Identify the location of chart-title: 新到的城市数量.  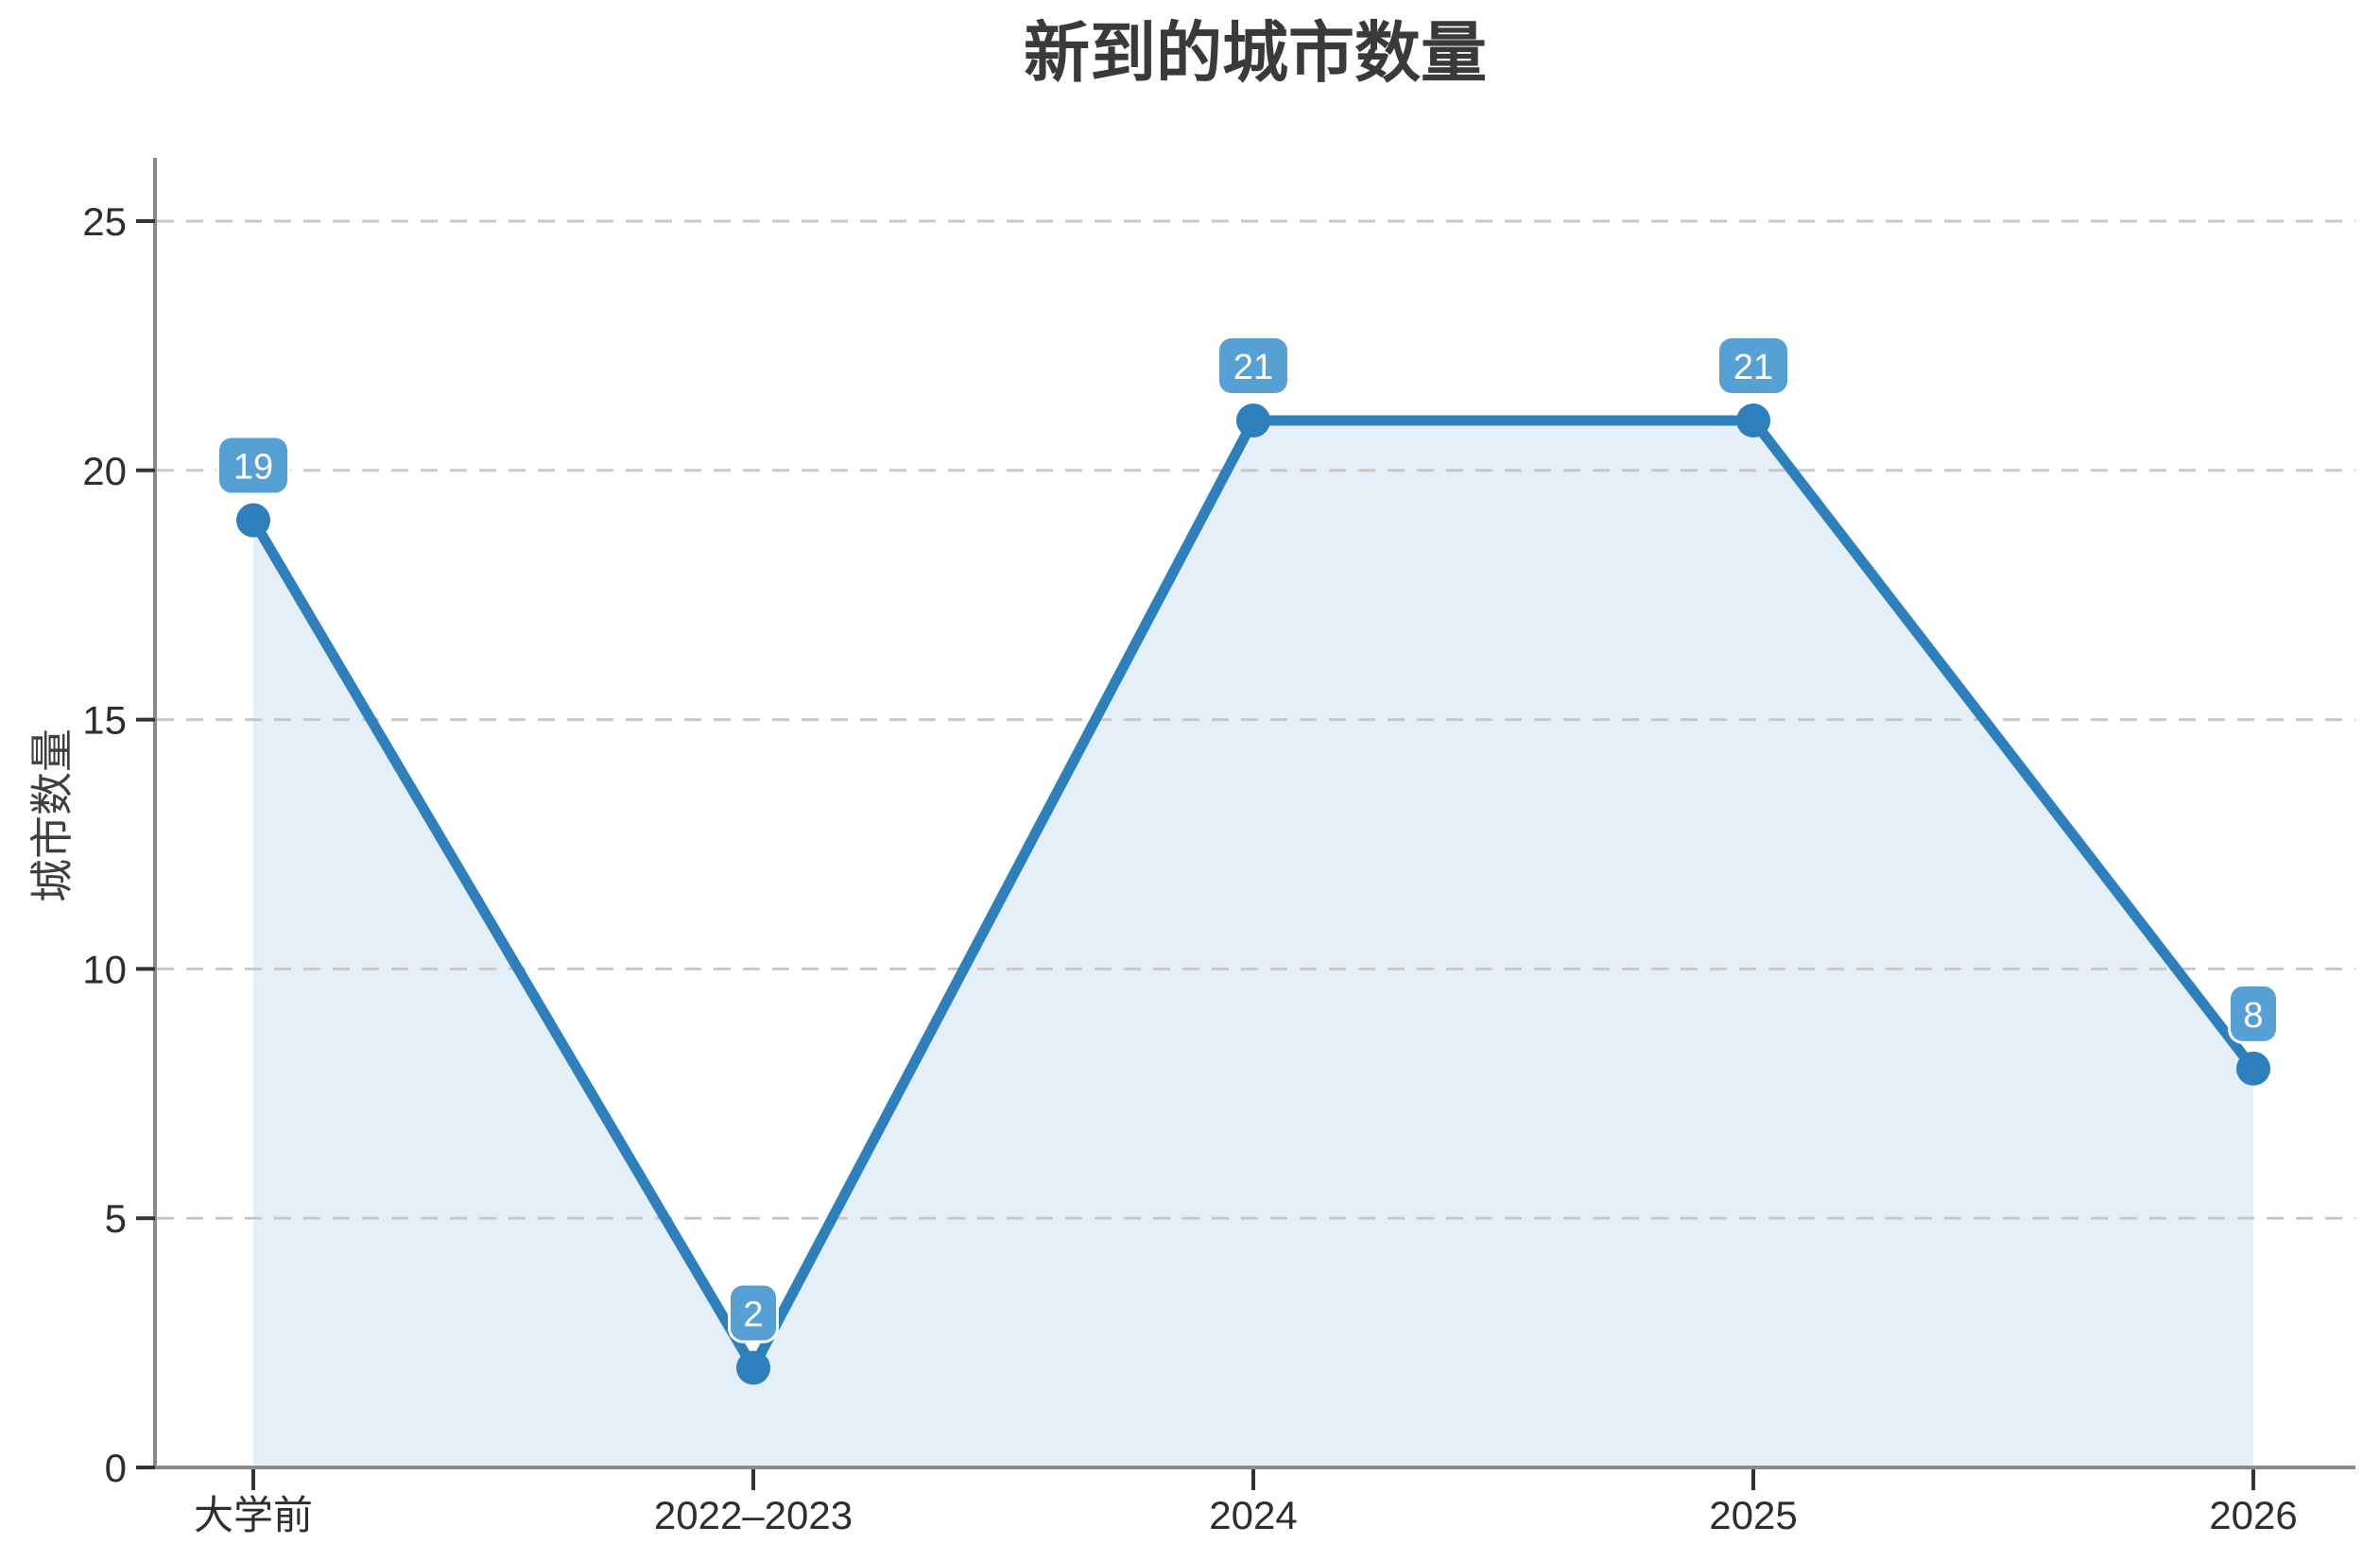
(1256, 53).